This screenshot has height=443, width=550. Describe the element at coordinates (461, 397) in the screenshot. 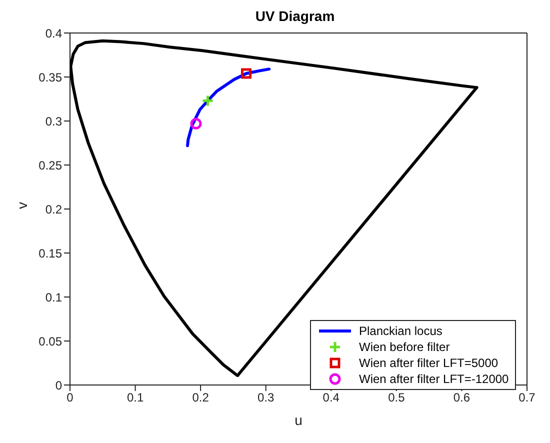

I see `x-tick-label: 0.6` at that location.